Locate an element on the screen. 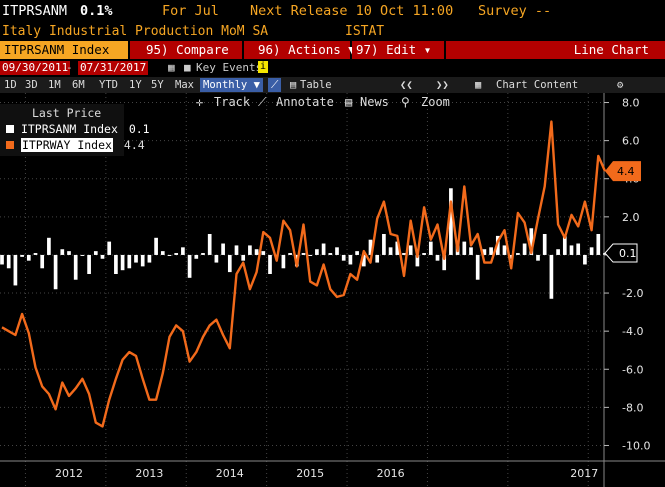 This screenshot has width=665, height=487. edit-button: 97) Edit ▾ is located at coordinates (398, 50).